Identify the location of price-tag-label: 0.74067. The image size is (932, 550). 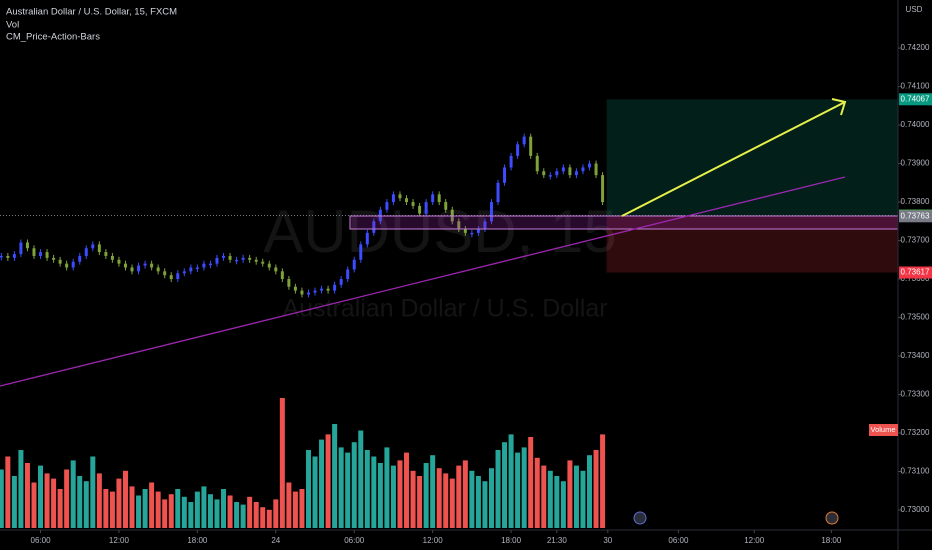
(915, 98).